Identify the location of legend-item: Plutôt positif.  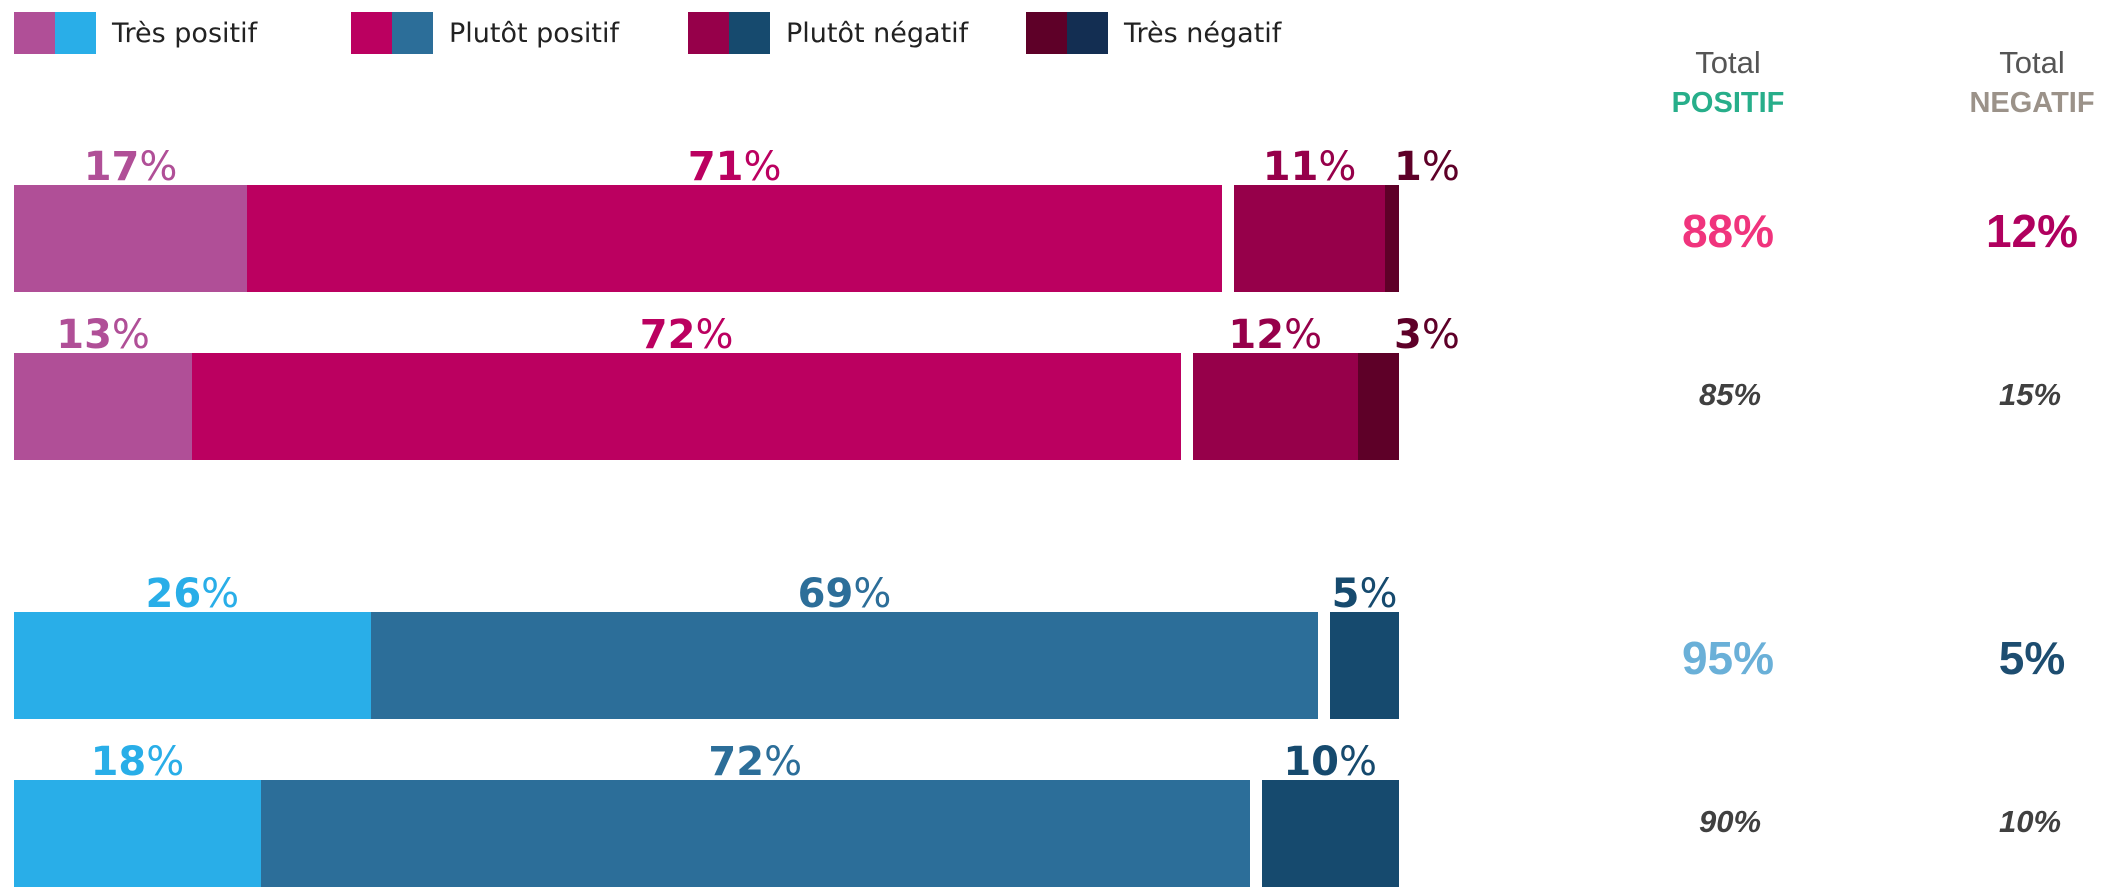
(485, 33).